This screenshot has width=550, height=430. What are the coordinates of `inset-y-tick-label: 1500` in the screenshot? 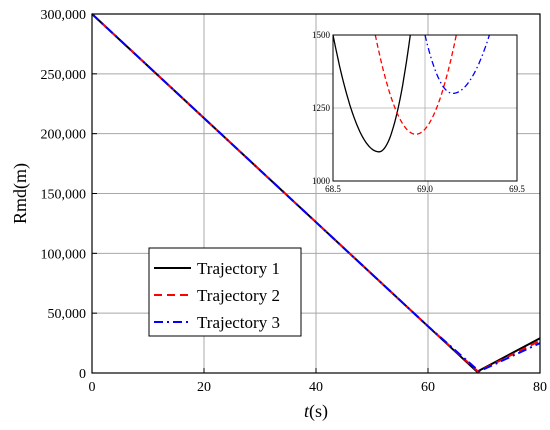 It's located at (321, 35).